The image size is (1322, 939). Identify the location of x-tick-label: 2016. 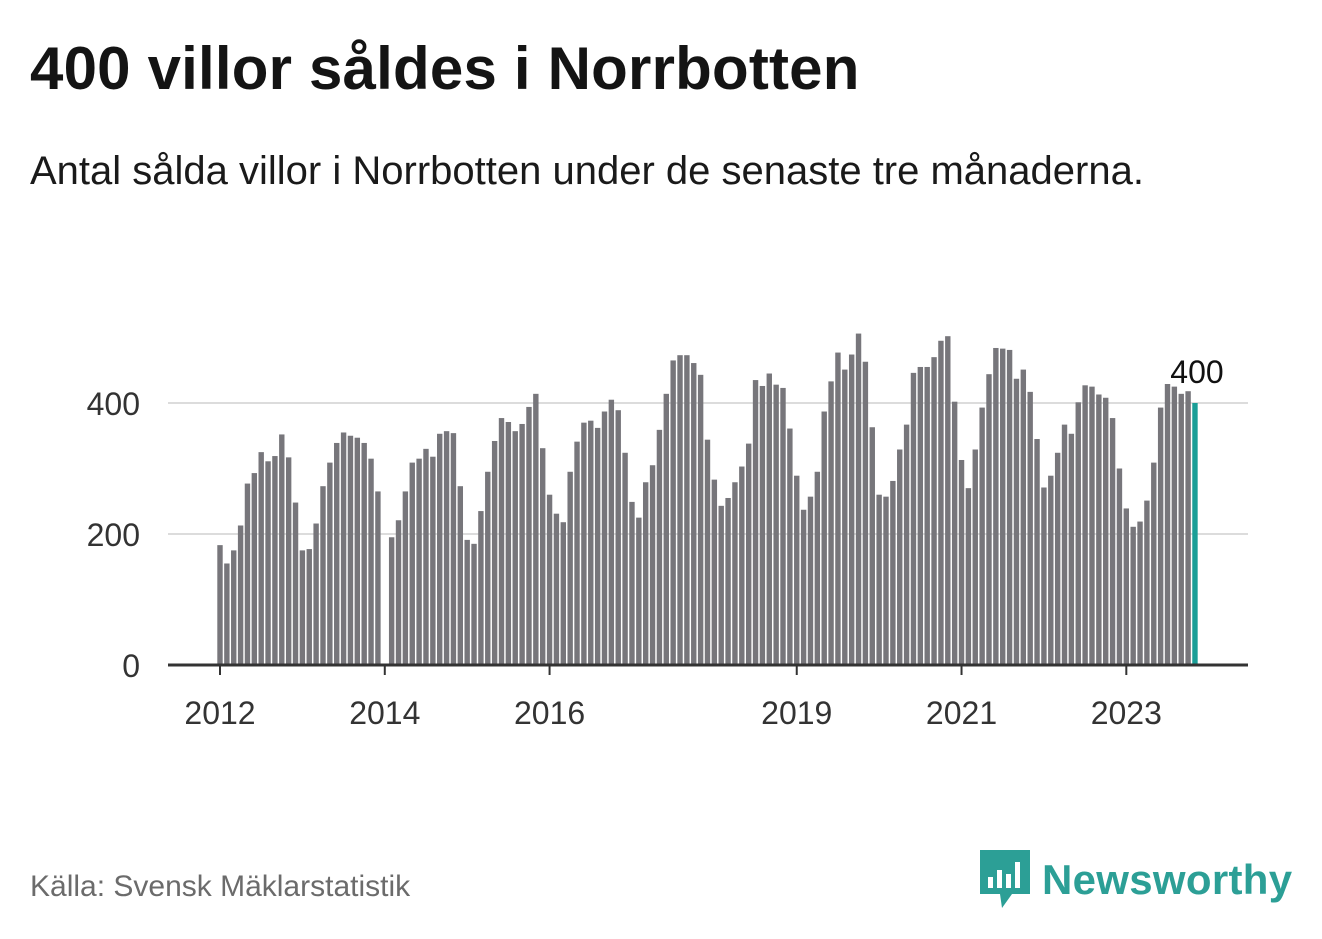
(549, 713).